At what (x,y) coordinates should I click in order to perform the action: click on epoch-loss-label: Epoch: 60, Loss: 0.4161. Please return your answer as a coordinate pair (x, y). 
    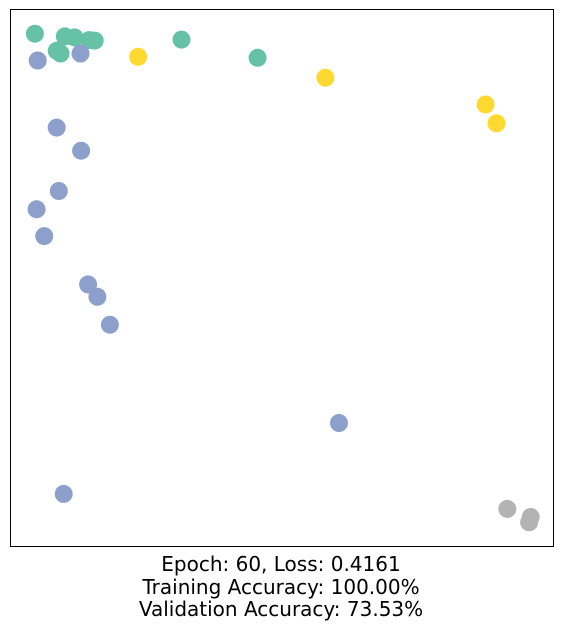
    Looking at the image, I should click on (281, 564).